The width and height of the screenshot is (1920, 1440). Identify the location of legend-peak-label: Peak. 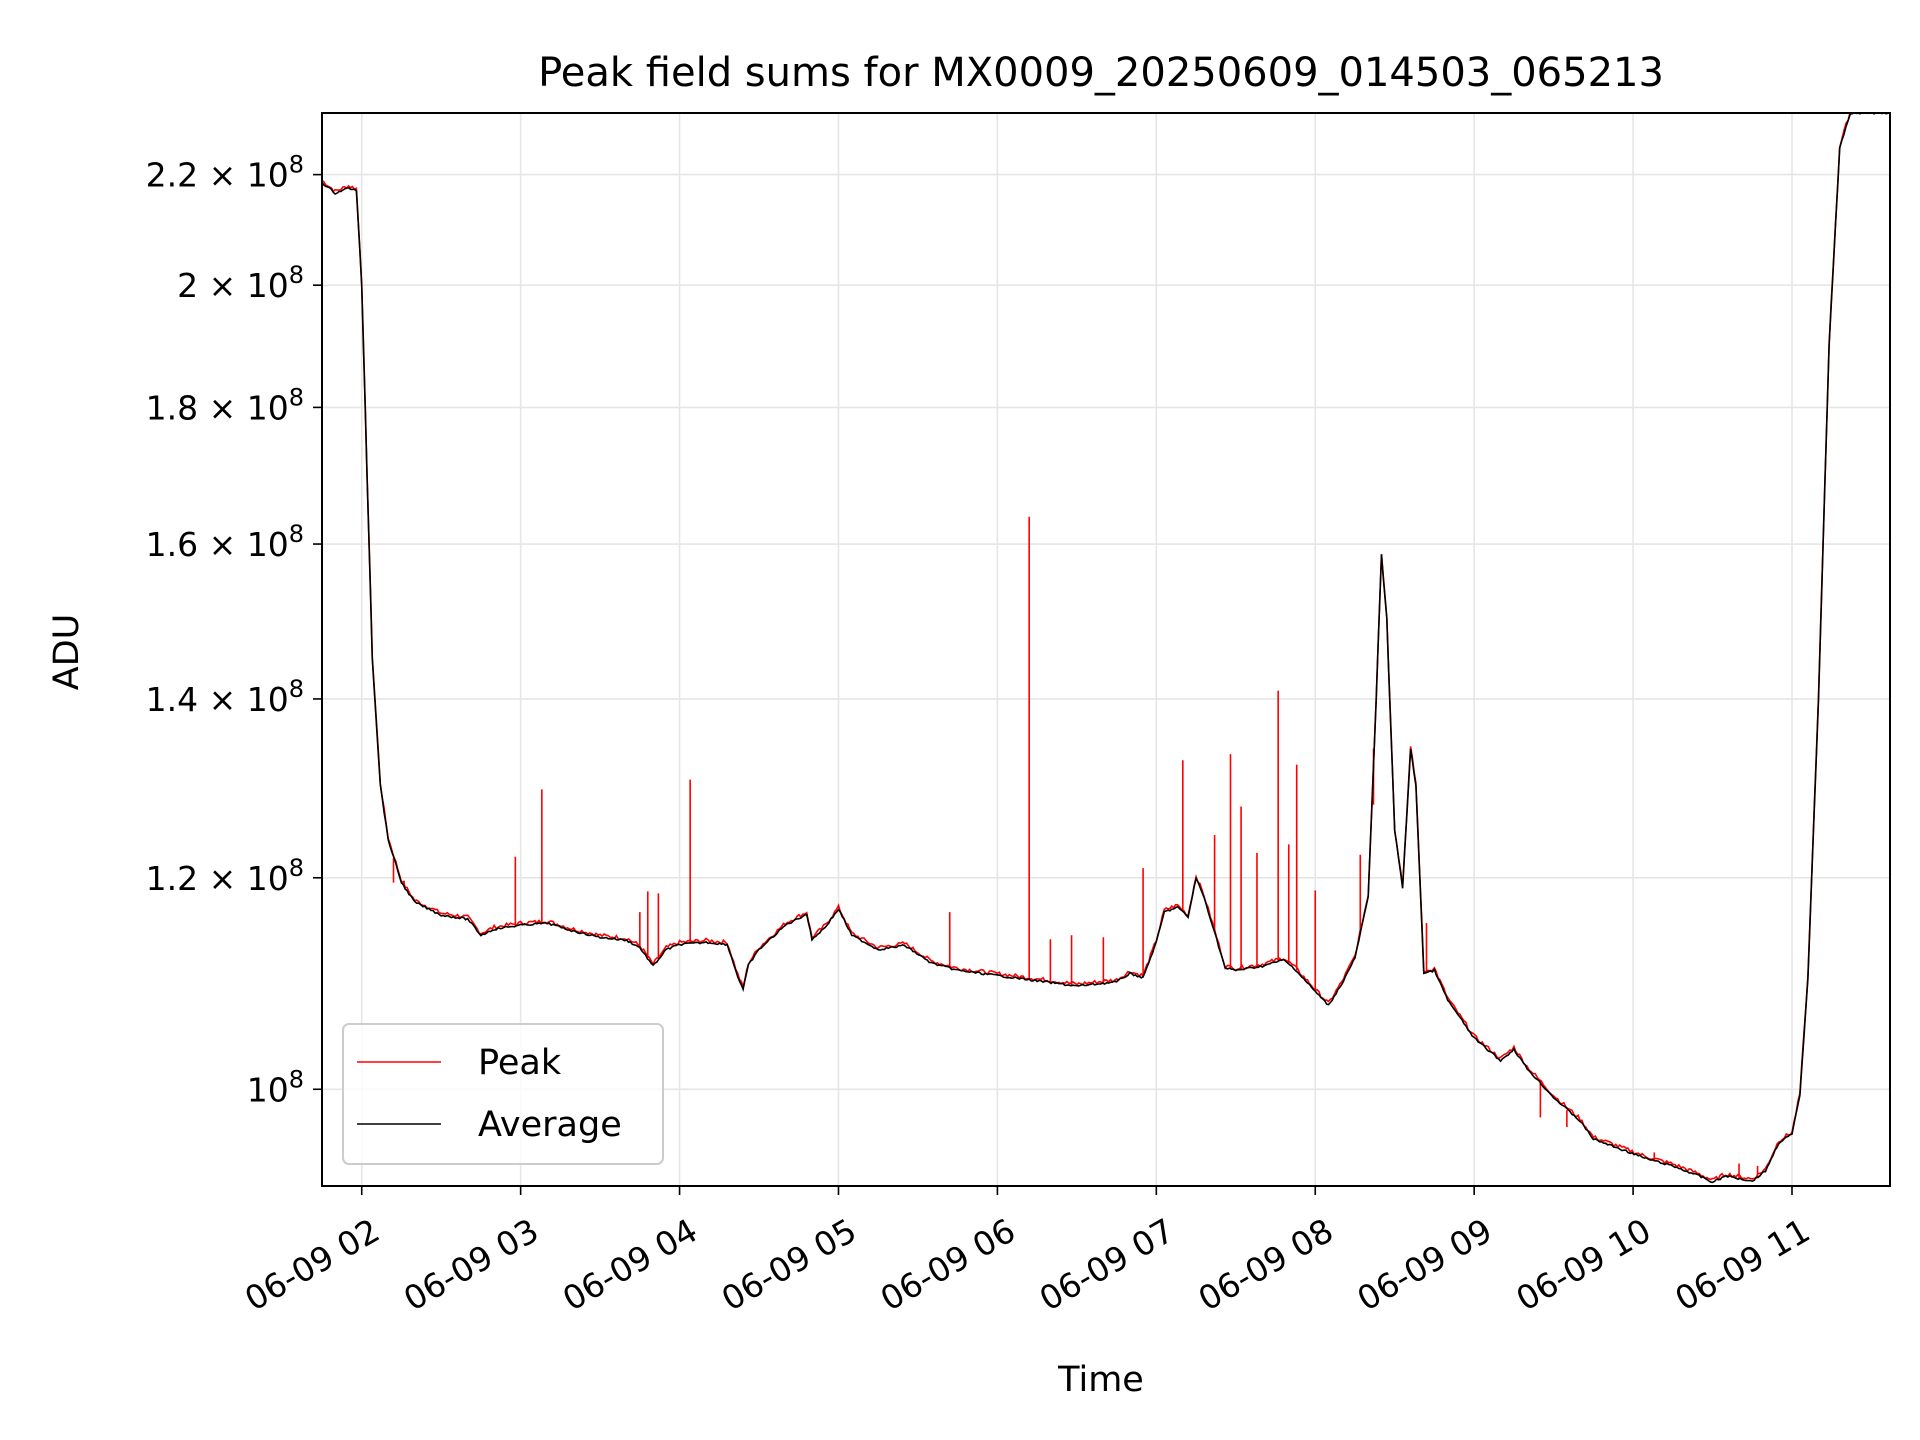
(520, 1063).